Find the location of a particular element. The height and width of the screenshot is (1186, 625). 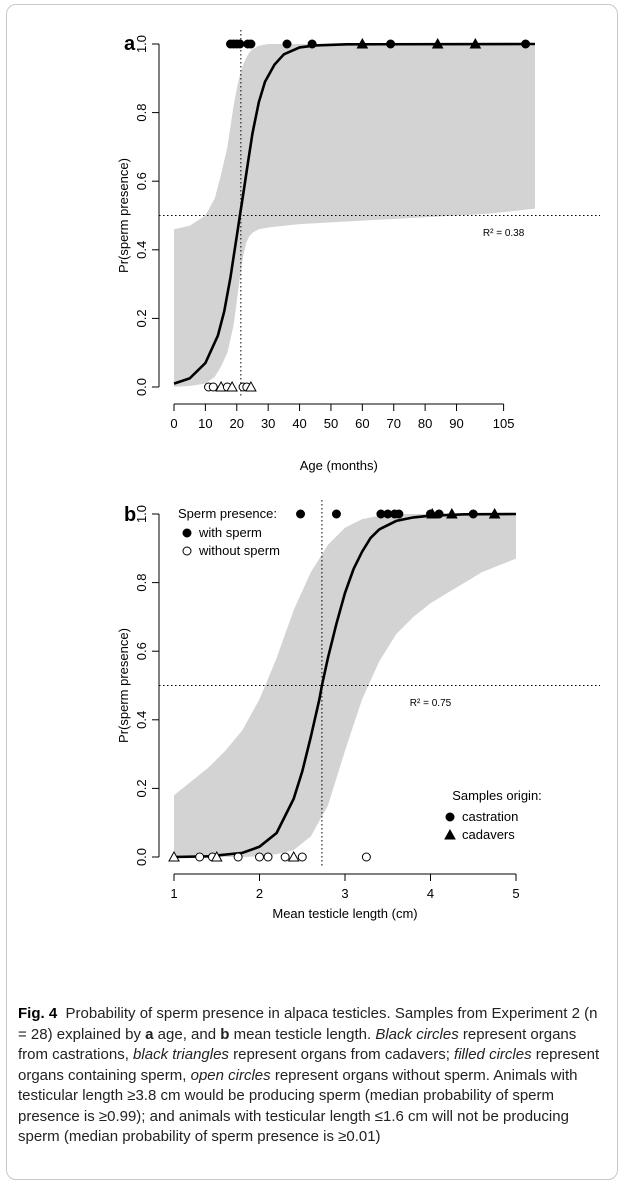

panel-a-ytick-label-5: 1.0 is located at coordinates (141, 44).